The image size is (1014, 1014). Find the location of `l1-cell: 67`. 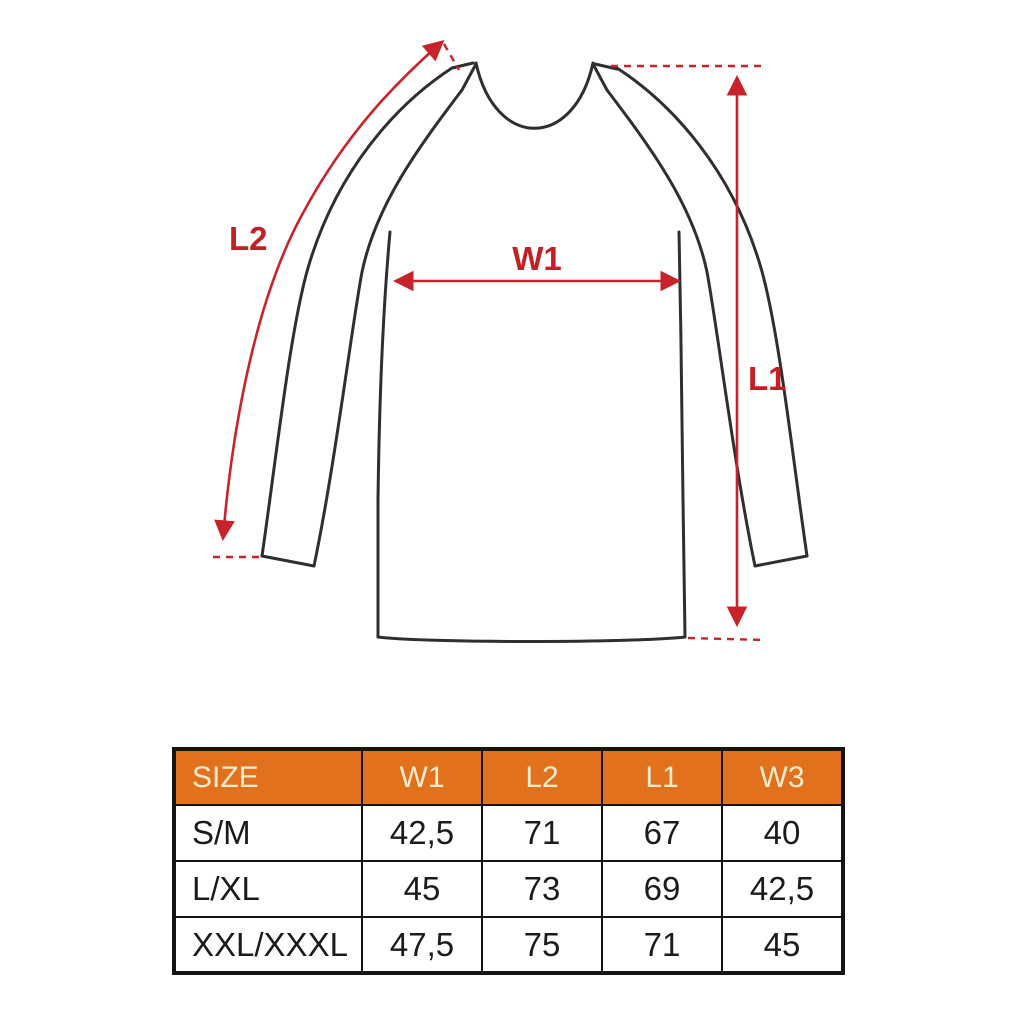

l1-cell: 67 is located at coordinates (662, 833).